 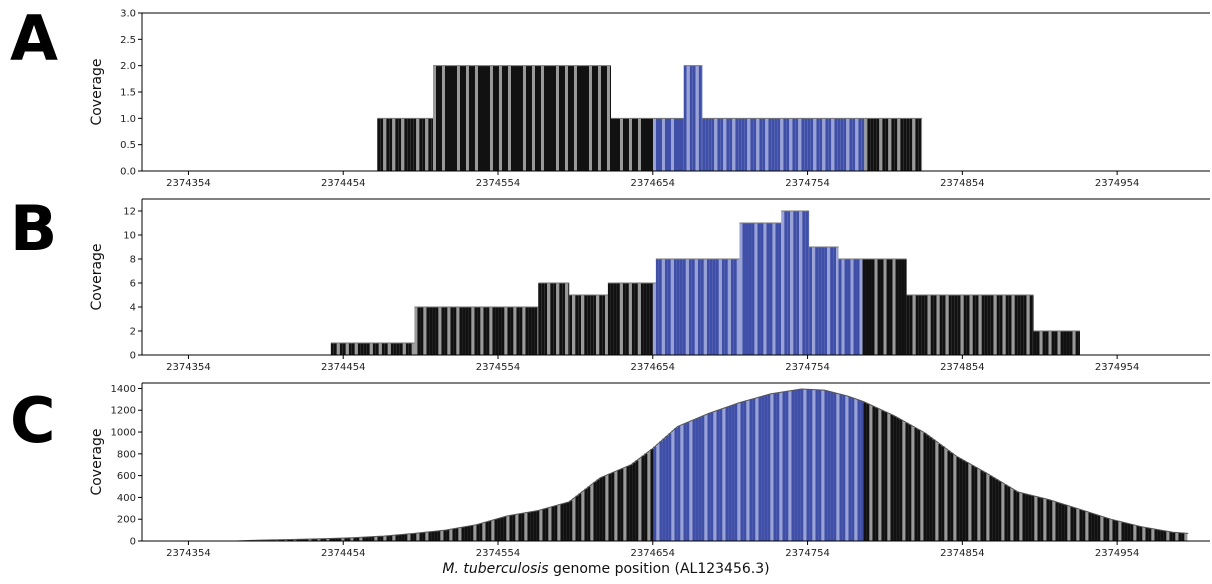 I want to click on x-tick-label: 2374554, so click(x=498, y=553).